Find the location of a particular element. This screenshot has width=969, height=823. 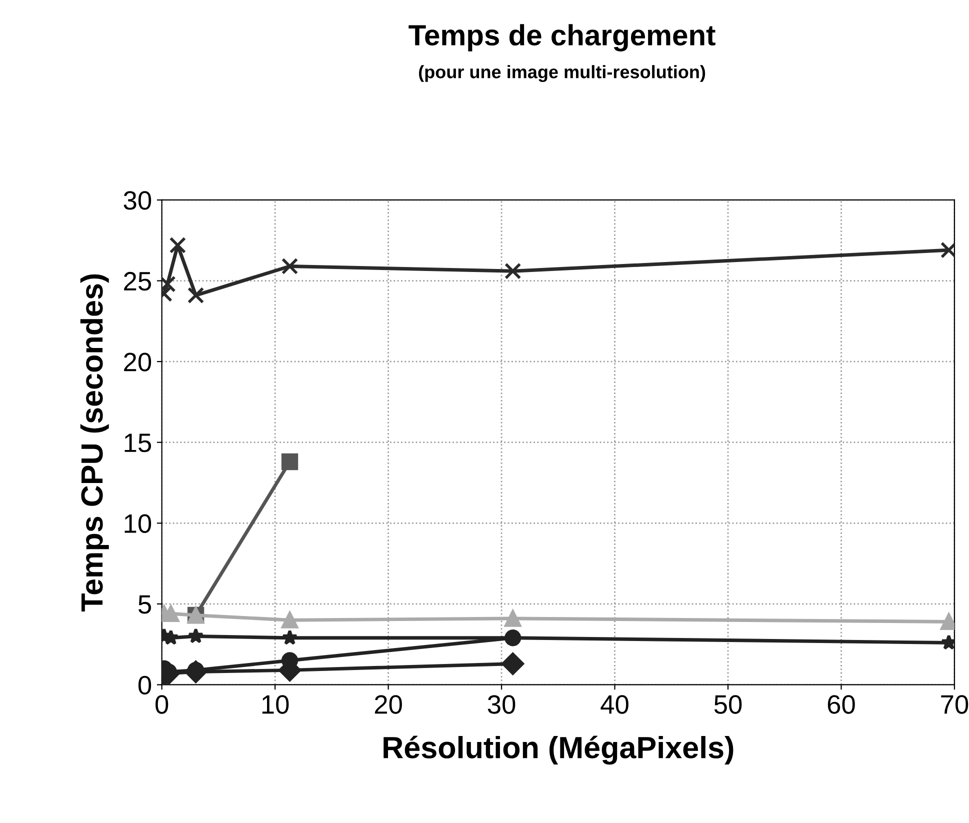

y-tick-label: 10 is located at coordinates (138, 523).